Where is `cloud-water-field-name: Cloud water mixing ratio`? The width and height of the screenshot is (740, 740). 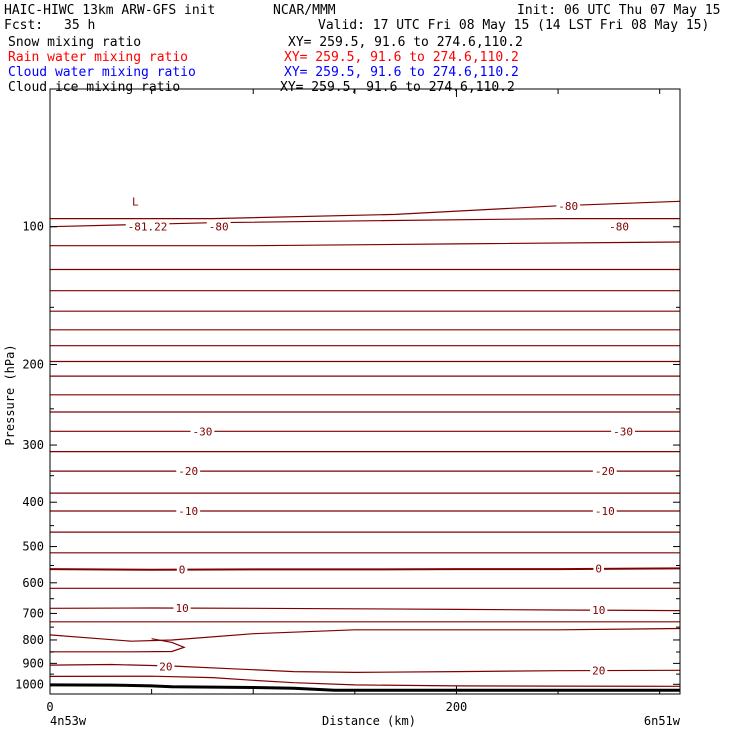
cloud-water-field-name: Cloud water mixing ratio is located at coordinates (102, 72).